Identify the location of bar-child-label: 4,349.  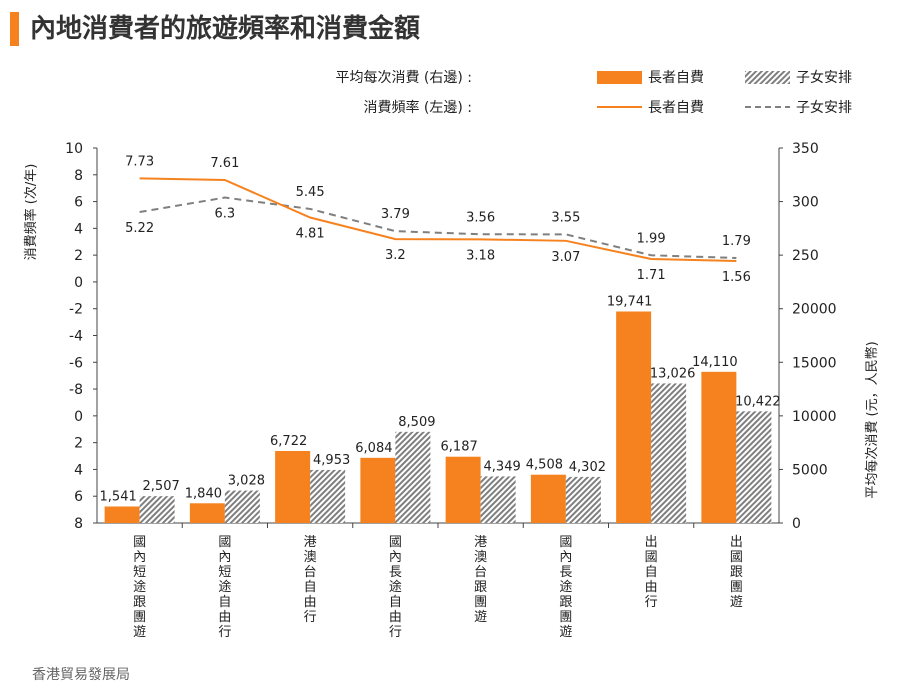
(502, 466).